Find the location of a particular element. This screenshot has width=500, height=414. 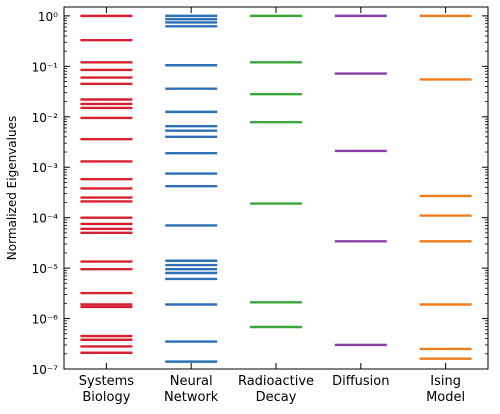

category-label-line1: Neural is located at coordinates (191, 381).